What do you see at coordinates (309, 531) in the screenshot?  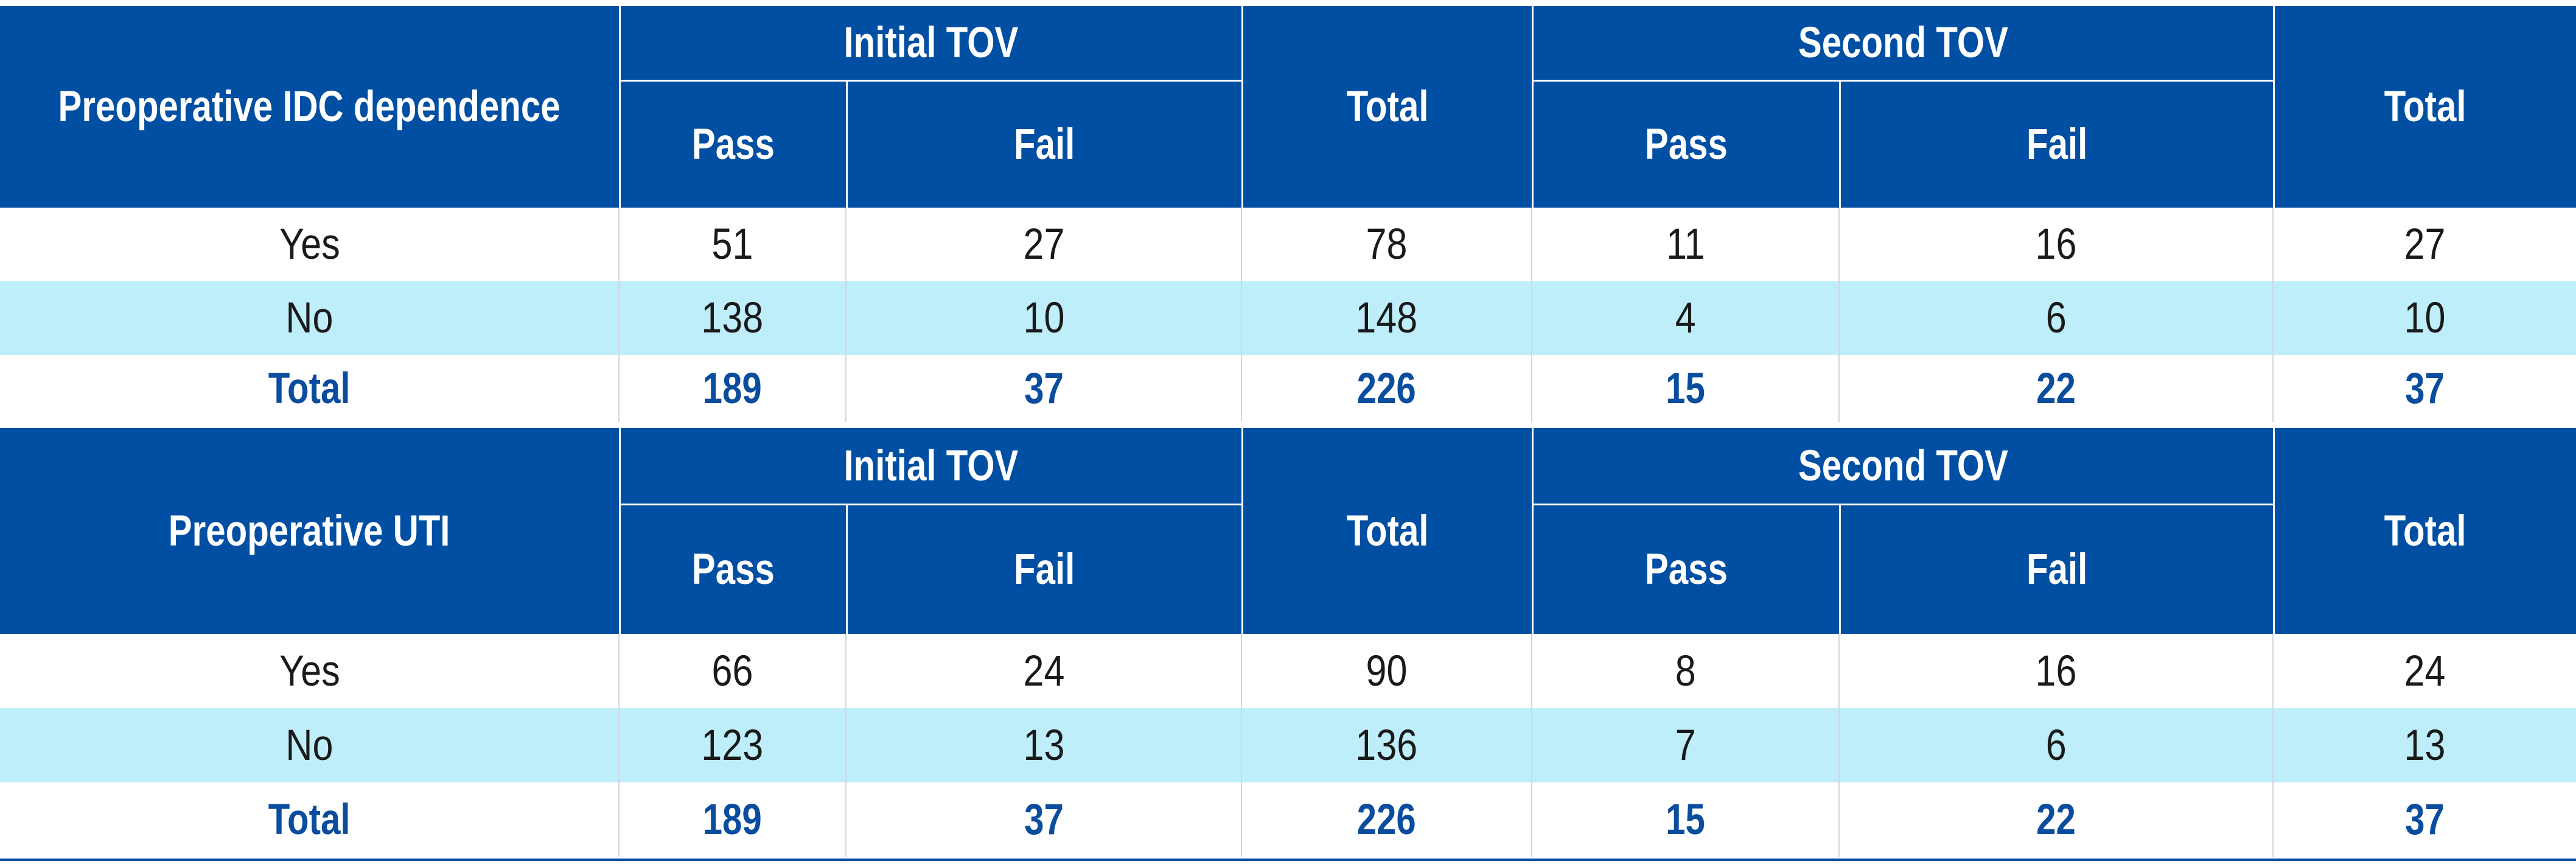 I see `row-header-label: Preoperative UTI` at bounding box center [309, 531].